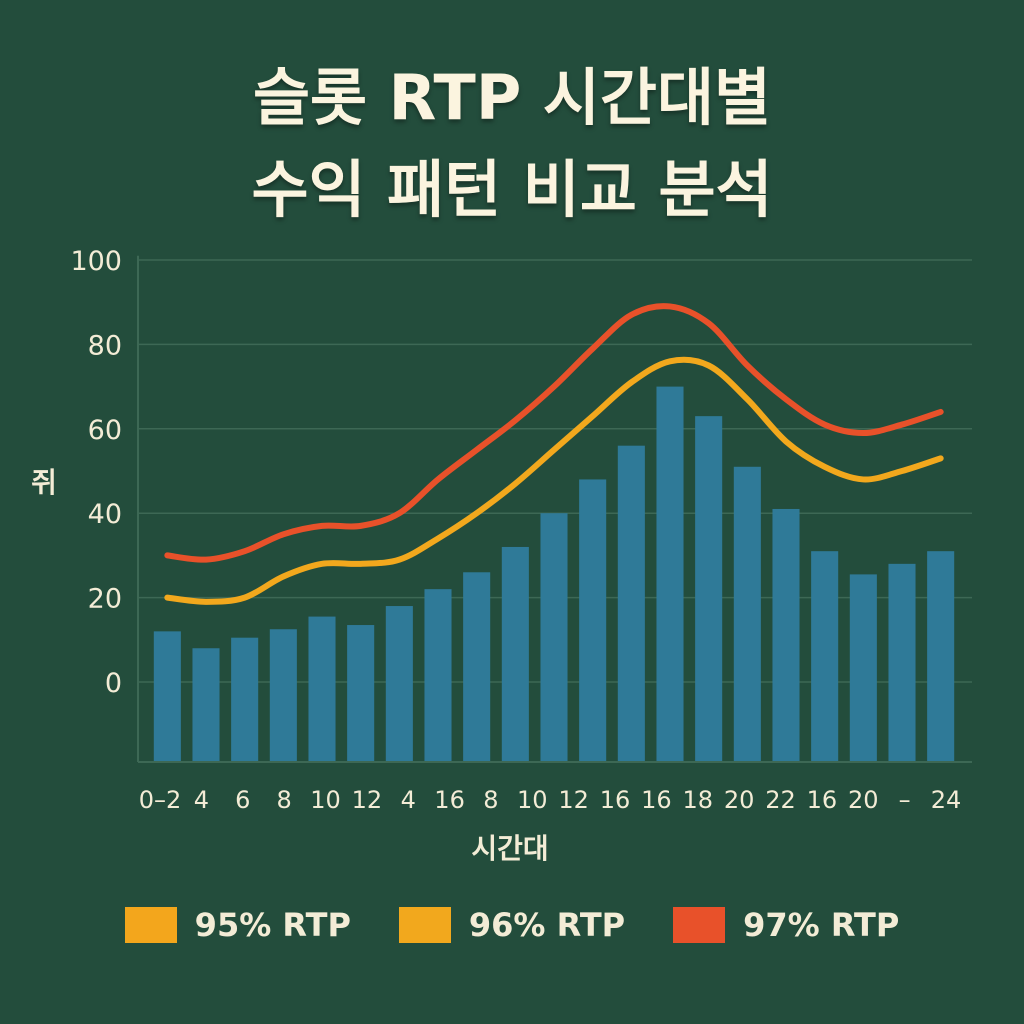  What do you see at coordinates (946, 800) in the screenshot?
I see `x-tick-label: 24` at bounding box center [946, 800].